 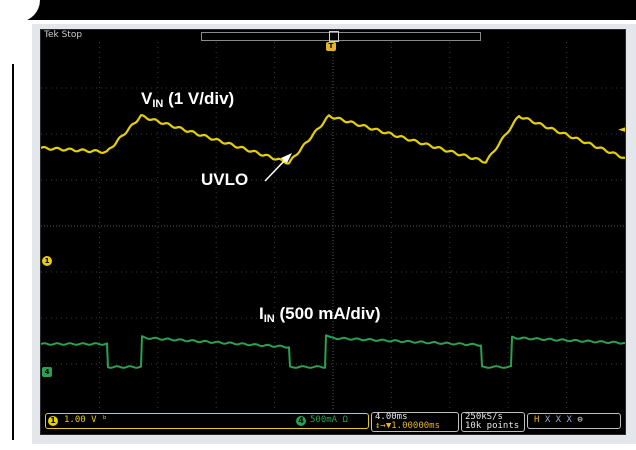 What do you see at coordinates (72, 35) in the screenshot?
I see `run-state: Stop` at bounding box center [72, 35].